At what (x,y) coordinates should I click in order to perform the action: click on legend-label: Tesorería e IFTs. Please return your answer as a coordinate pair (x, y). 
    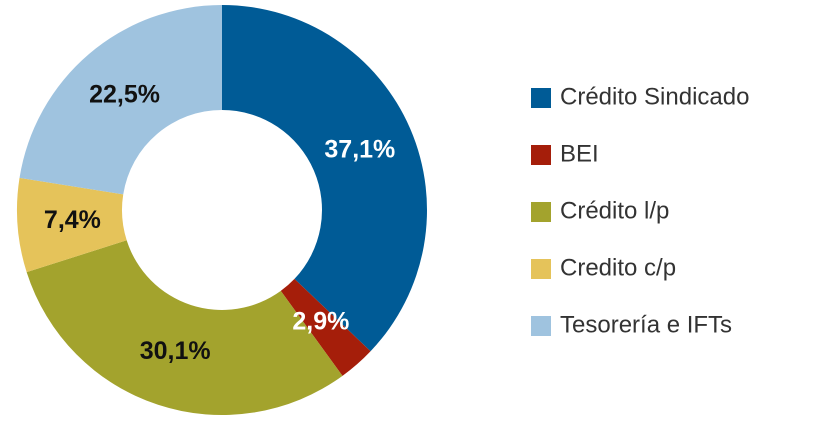
    Looking at the image, I should click on (646, 324).